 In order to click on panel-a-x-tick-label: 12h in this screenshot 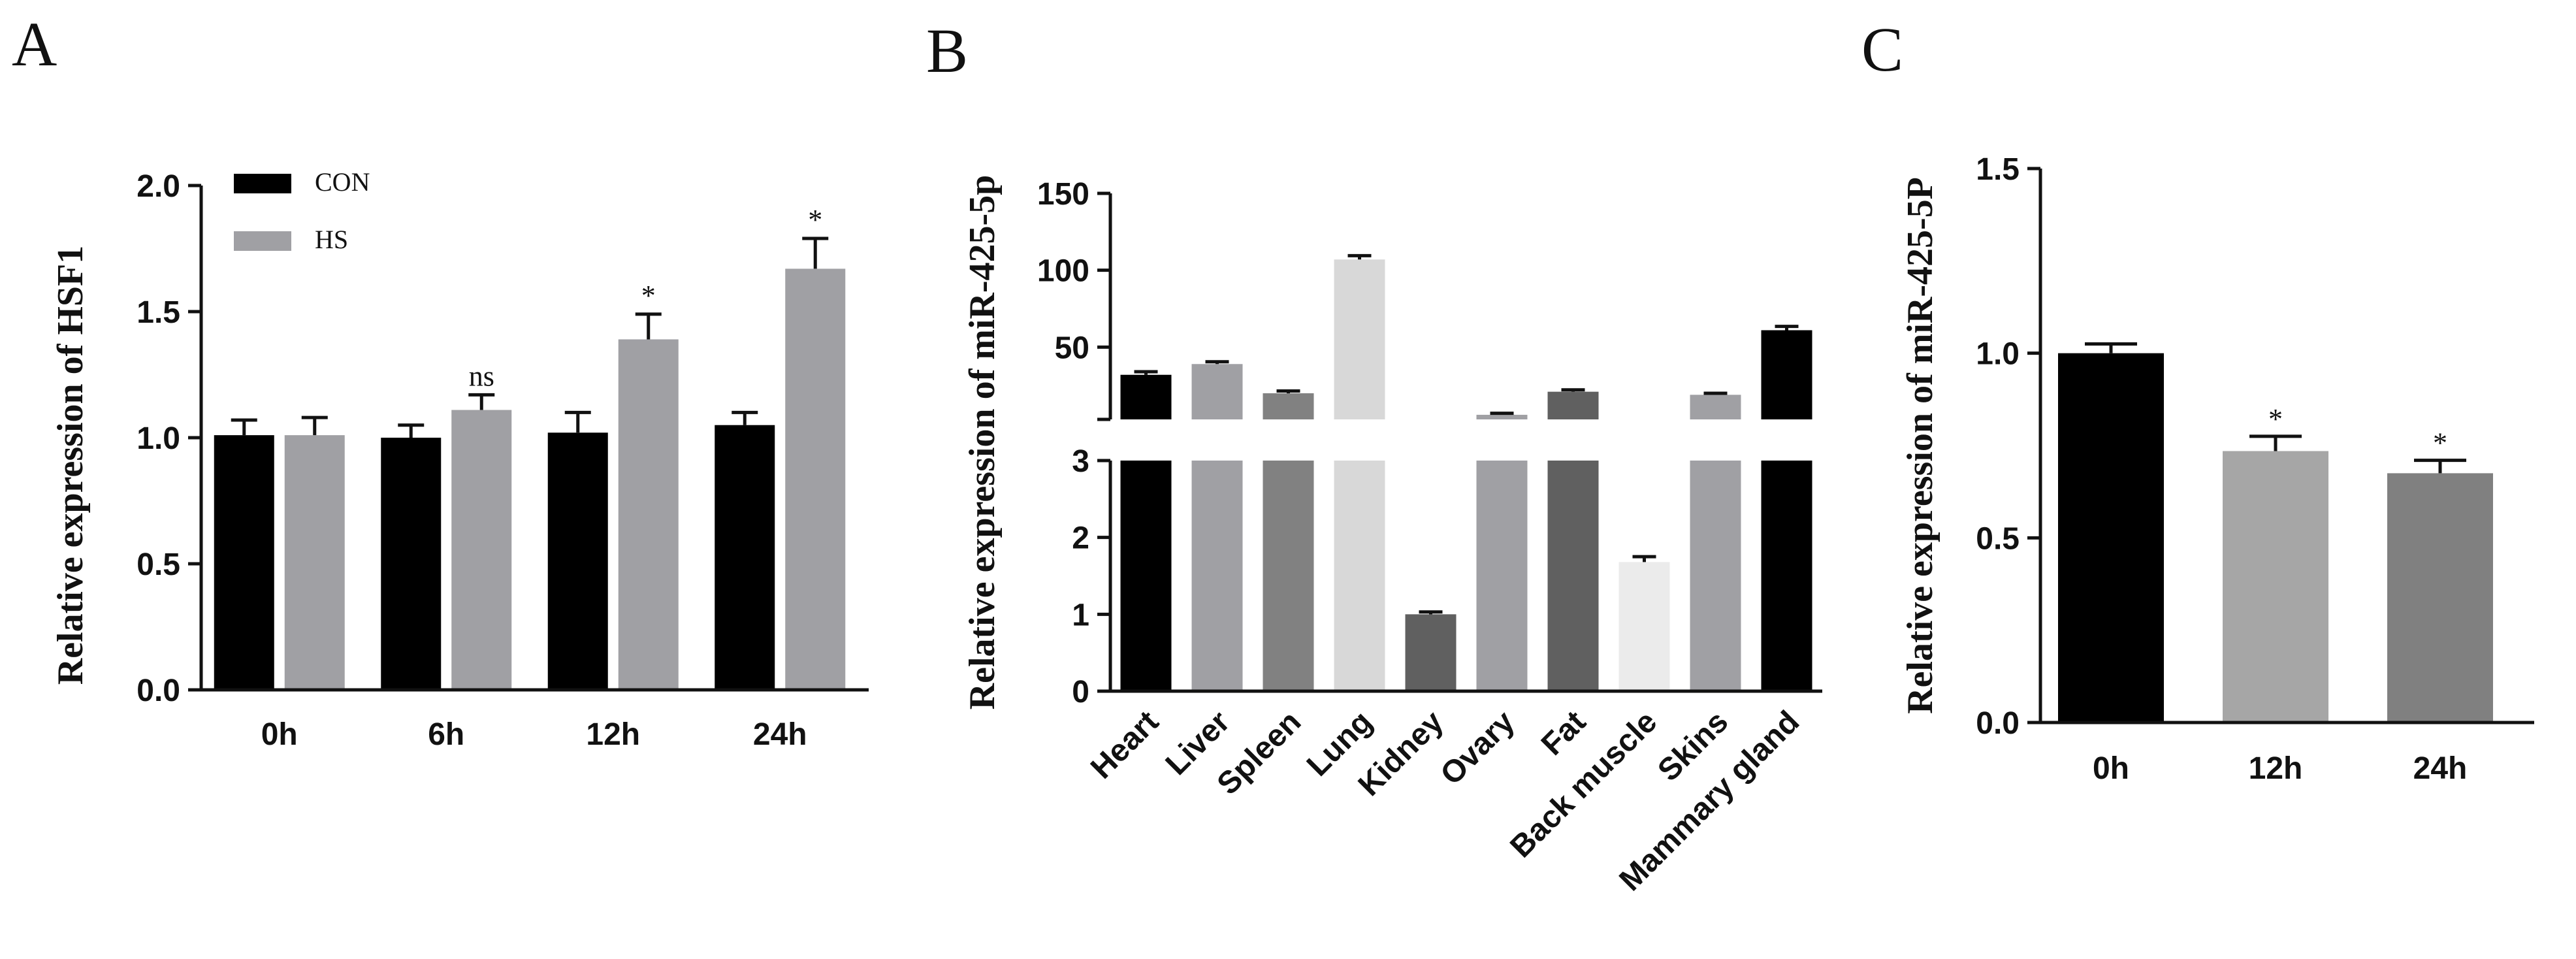, I will do `click(613, 734)`.